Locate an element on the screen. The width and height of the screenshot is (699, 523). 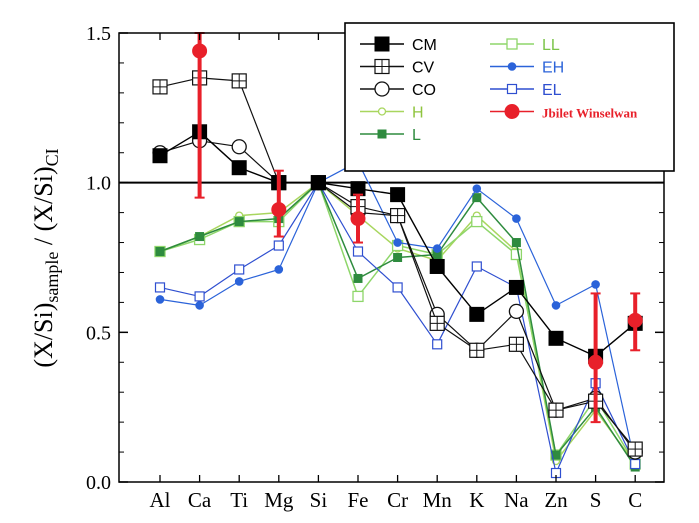
series-el-point-fe is located at coordinates (358, 251).